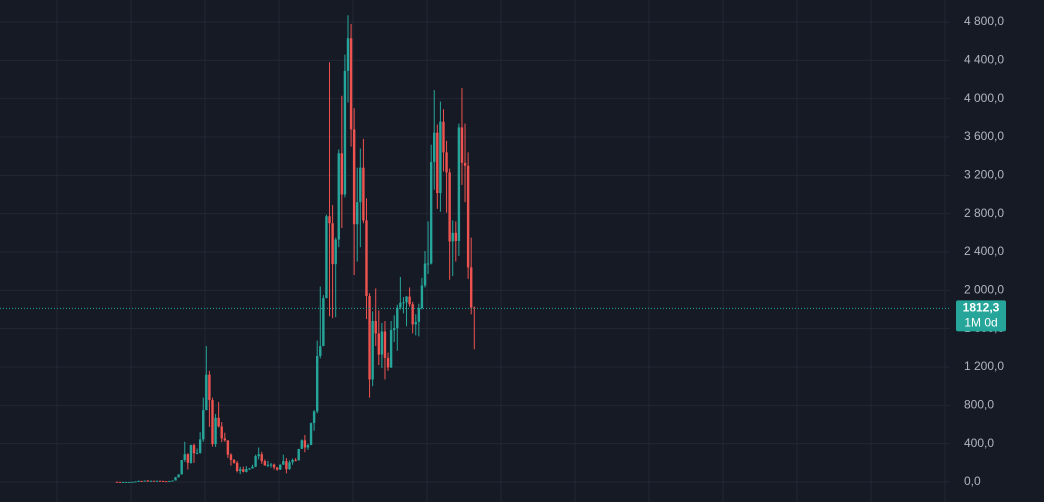  What do you see at coordinates (984, 98) in the screenshot?
I see `y-tick-label: 4 000,0` at bounding box center [984, 98].